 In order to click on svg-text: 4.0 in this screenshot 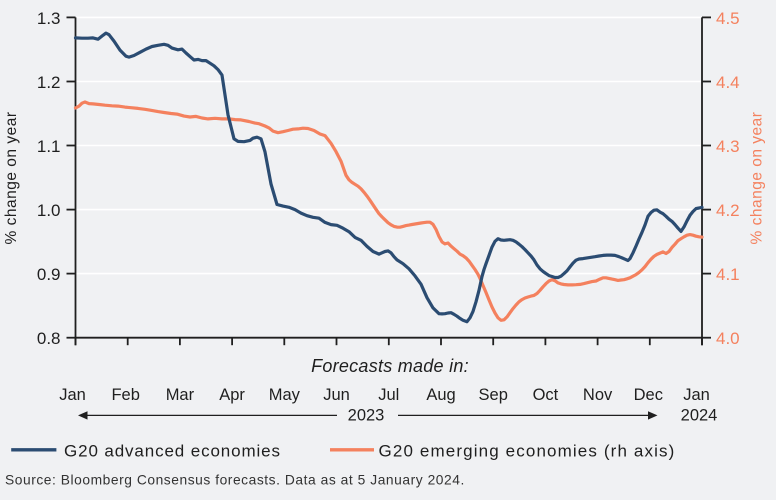, I will do `click(728, 338)`.